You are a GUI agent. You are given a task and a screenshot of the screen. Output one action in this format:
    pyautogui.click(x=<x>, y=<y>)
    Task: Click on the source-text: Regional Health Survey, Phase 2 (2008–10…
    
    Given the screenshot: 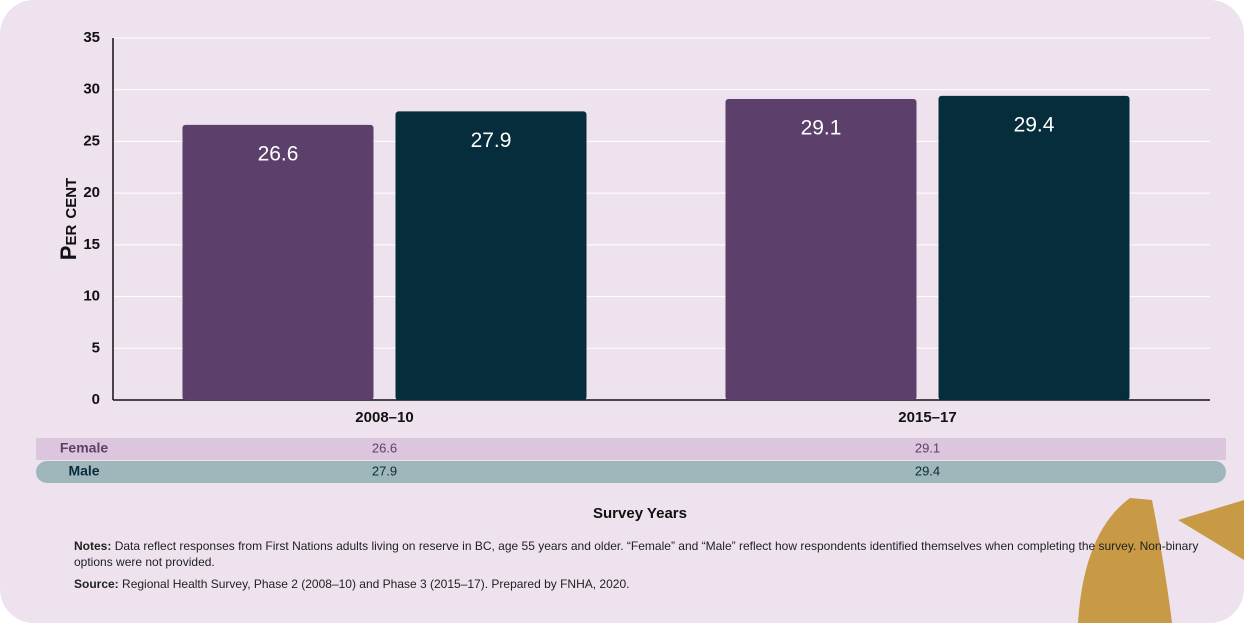 What is the action you would take?
    pyautogui.click(x=376, y=584)
    